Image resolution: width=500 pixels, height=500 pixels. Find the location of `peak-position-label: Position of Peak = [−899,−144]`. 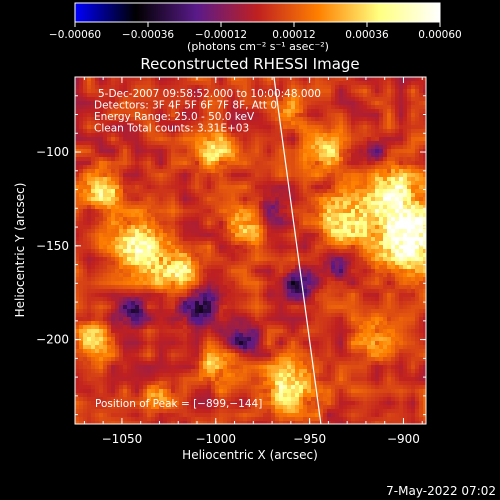

peak-position-label: Position of Peak = [−899,−144] is located at coordinates (178, 404).